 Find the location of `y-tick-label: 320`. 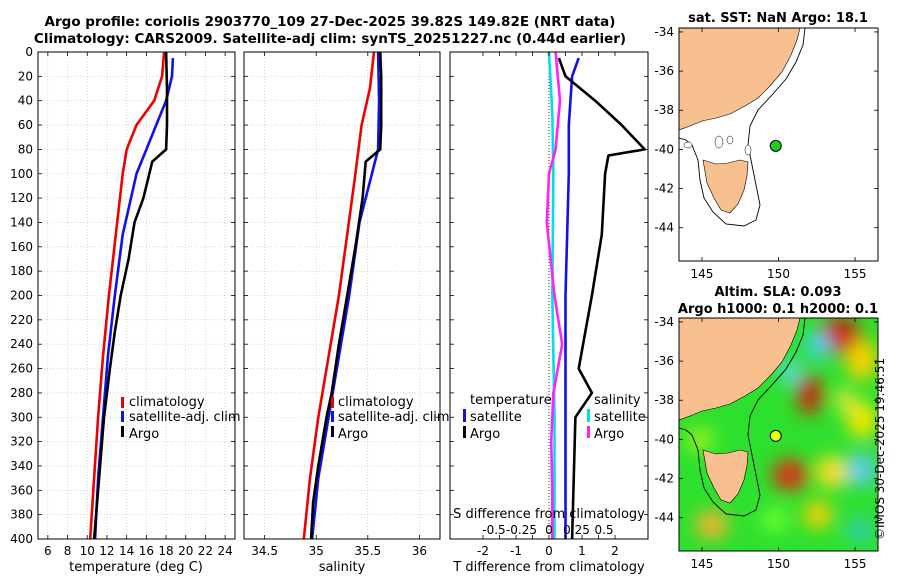

y-tick-label: 320 is located at coordinates (21, 442).